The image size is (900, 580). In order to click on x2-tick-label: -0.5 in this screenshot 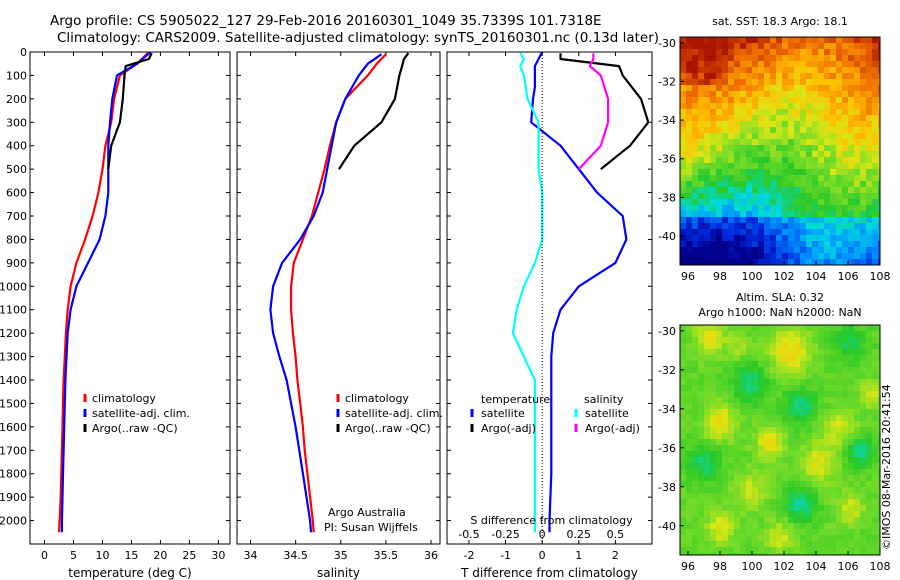, I will do `click(468, 534)`.